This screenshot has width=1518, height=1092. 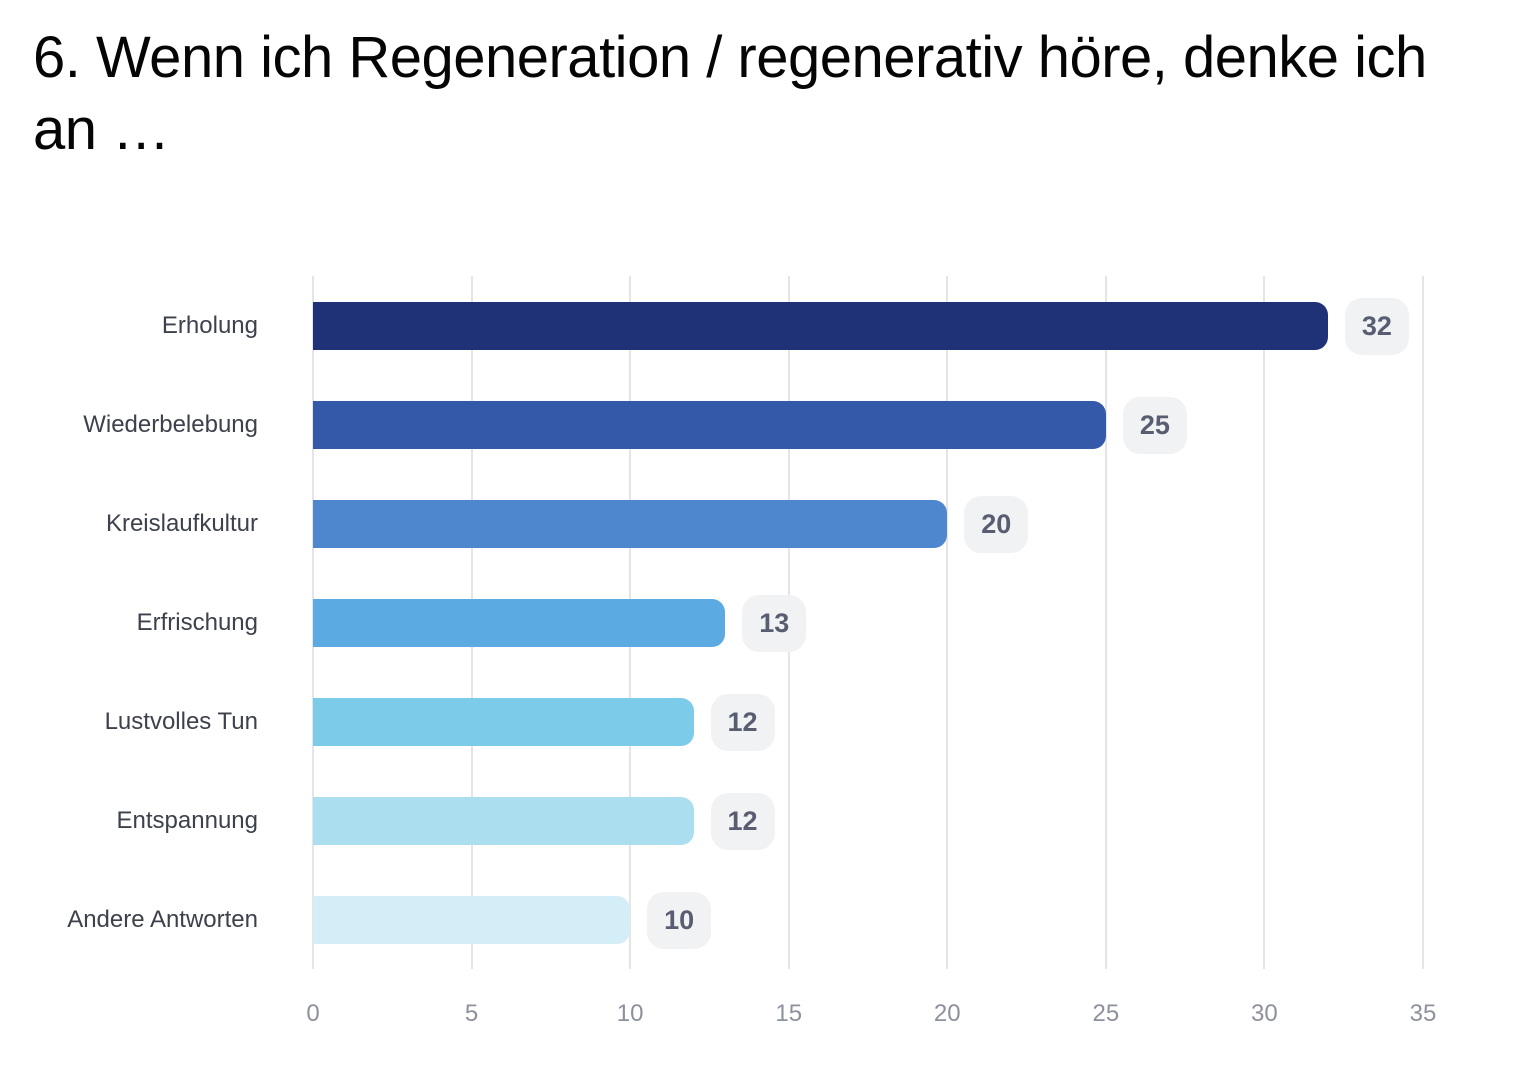 What do you see at coordinates (471, 1013) in the screenshot?
I see `x-axis-tick-5: 5` at bounding box center [471, 1013].